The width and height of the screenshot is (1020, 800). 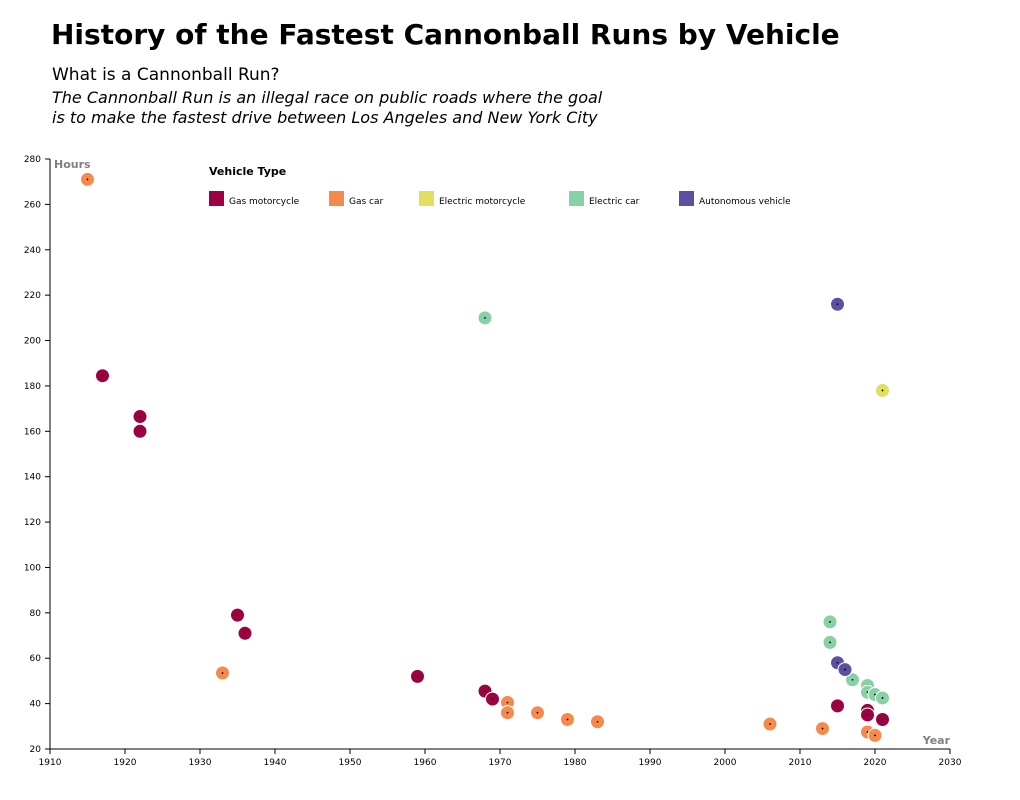 I want to click on x-tick-label: 1970, so click(x=500, y=763).